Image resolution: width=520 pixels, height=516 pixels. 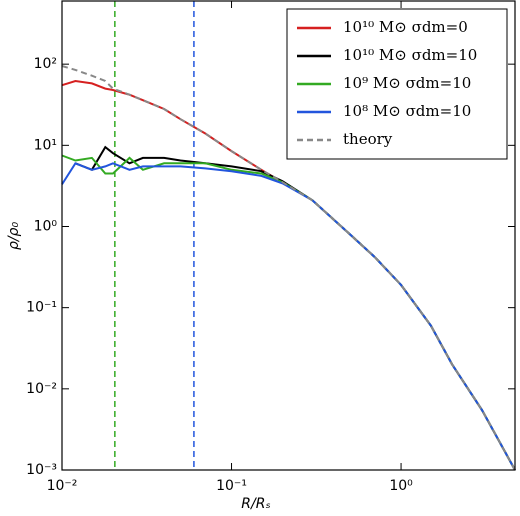 What do you see at coordinates (62, 486) in the screenshot?
I see `x-tick-label: 10⁻²` at bounding box center [62, 486].